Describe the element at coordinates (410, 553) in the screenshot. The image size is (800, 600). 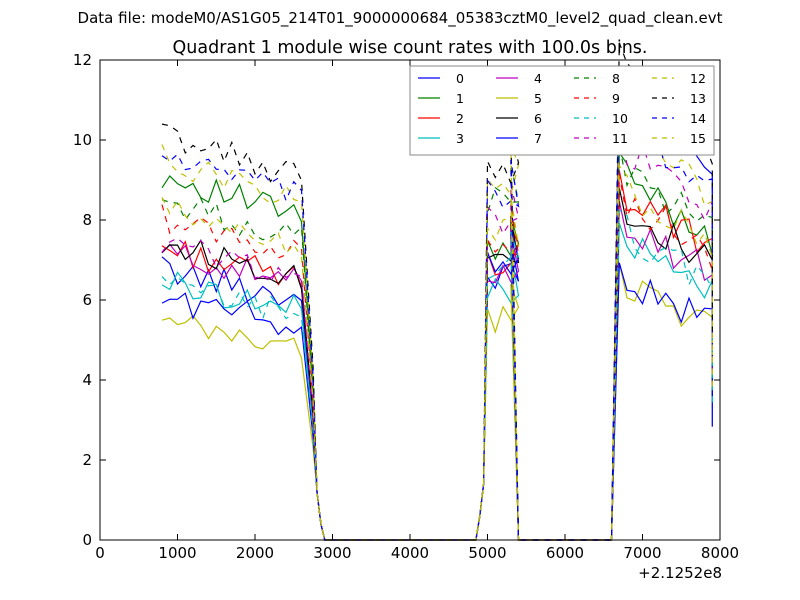
I see `x-tick-label: 4000` at that location.